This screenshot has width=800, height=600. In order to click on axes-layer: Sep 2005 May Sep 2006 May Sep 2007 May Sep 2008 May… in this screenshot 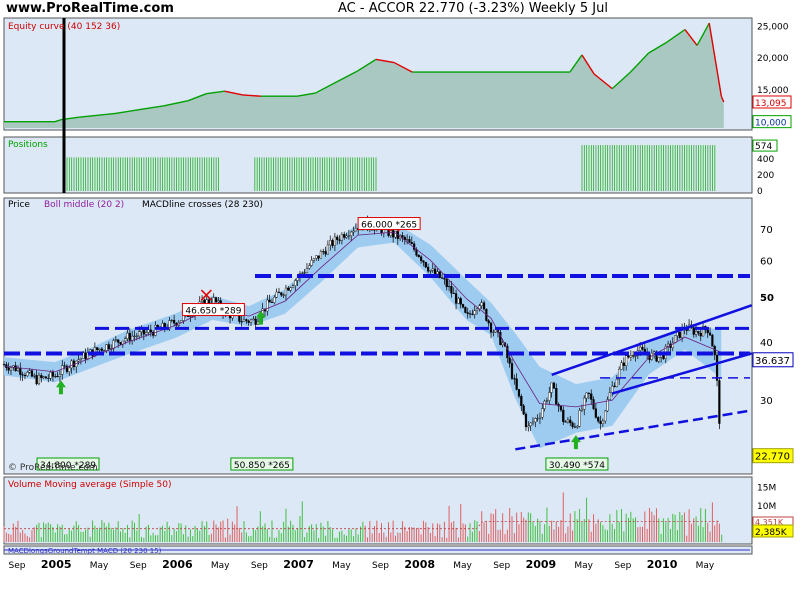, I will do `click(377, 560)`.